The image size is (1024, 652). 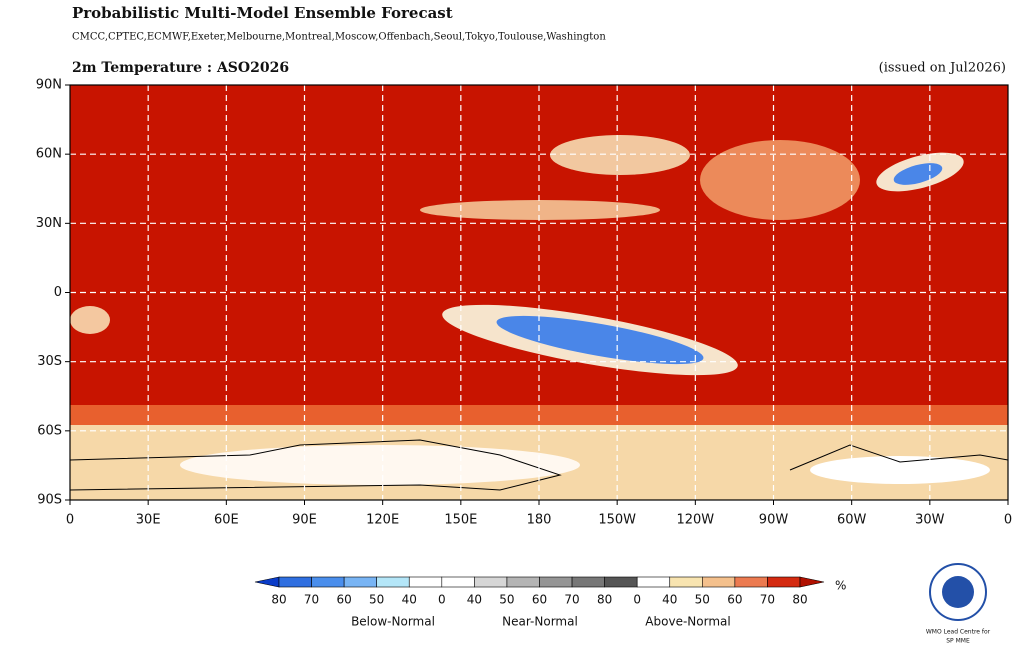 What do you see at coordinates (49, 500) in the screenshot?
I see `lat-label: 90S` at bounding box center [49, 500].